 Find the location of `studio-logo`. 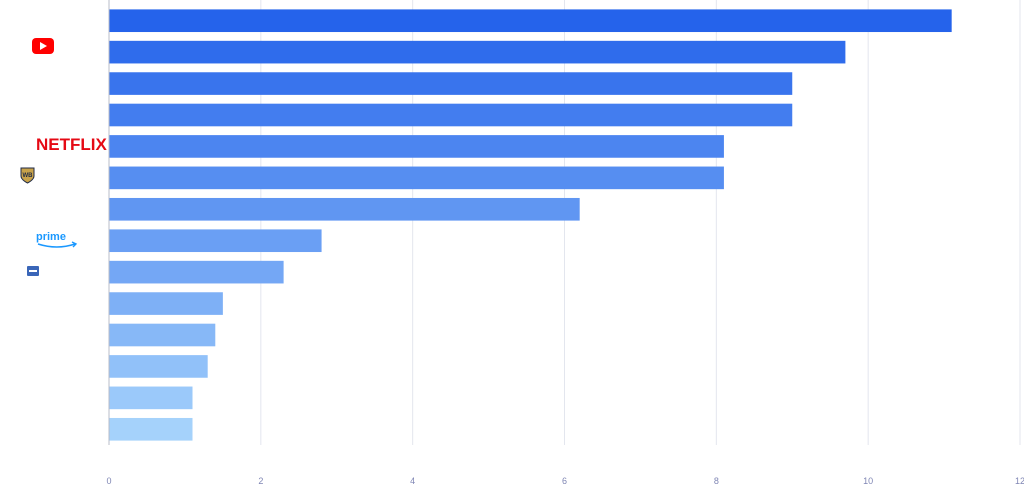

studio-logo is located at coordinates (33, 271).